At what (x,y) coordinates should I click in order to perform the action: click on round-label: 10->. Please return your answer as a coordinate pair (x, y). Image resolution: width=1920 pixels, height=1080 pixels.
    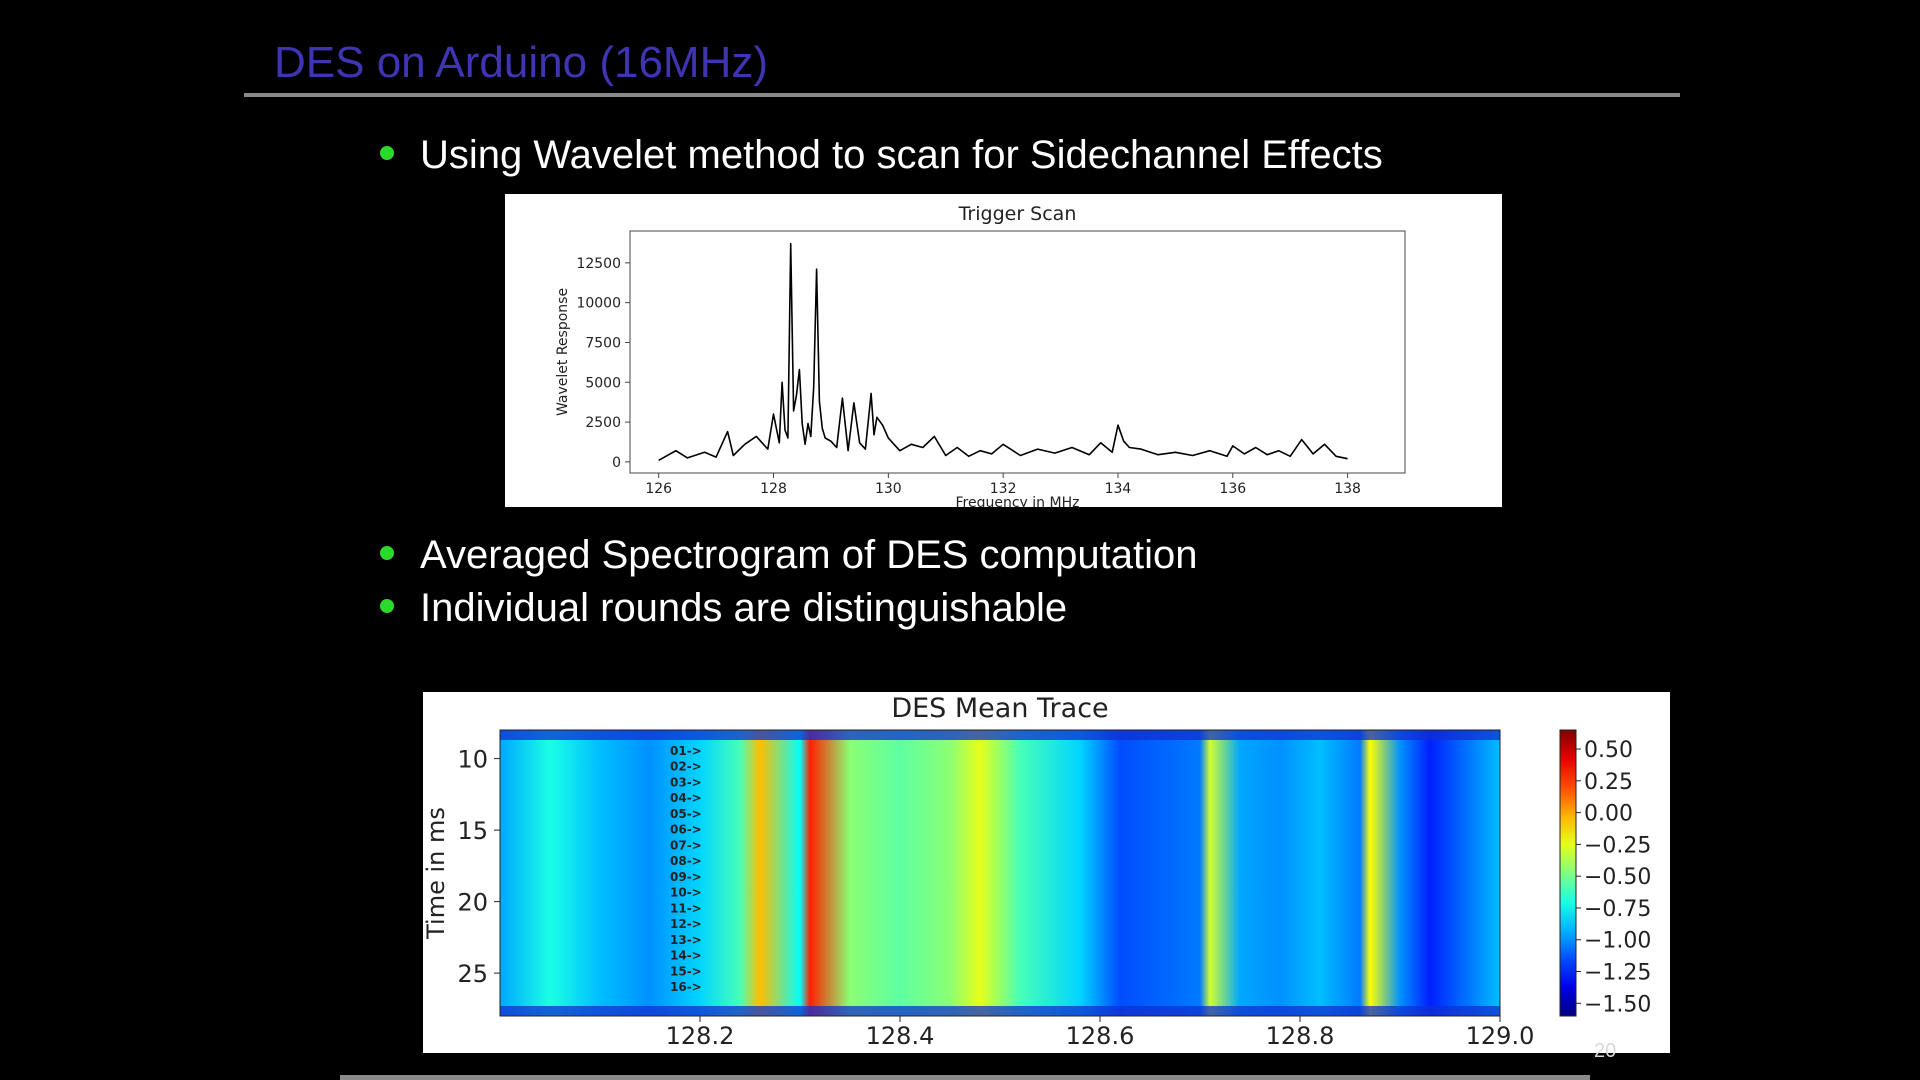
    Looking at the image, I should click on (686, 893).